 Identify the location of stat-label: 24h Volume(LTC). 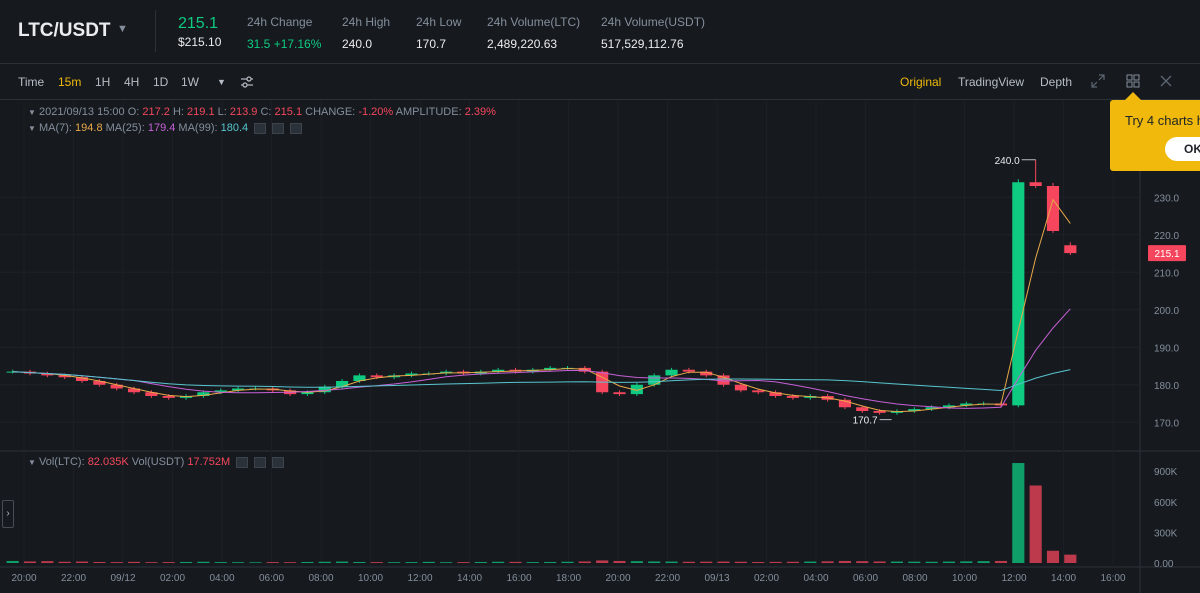
(534, 22).